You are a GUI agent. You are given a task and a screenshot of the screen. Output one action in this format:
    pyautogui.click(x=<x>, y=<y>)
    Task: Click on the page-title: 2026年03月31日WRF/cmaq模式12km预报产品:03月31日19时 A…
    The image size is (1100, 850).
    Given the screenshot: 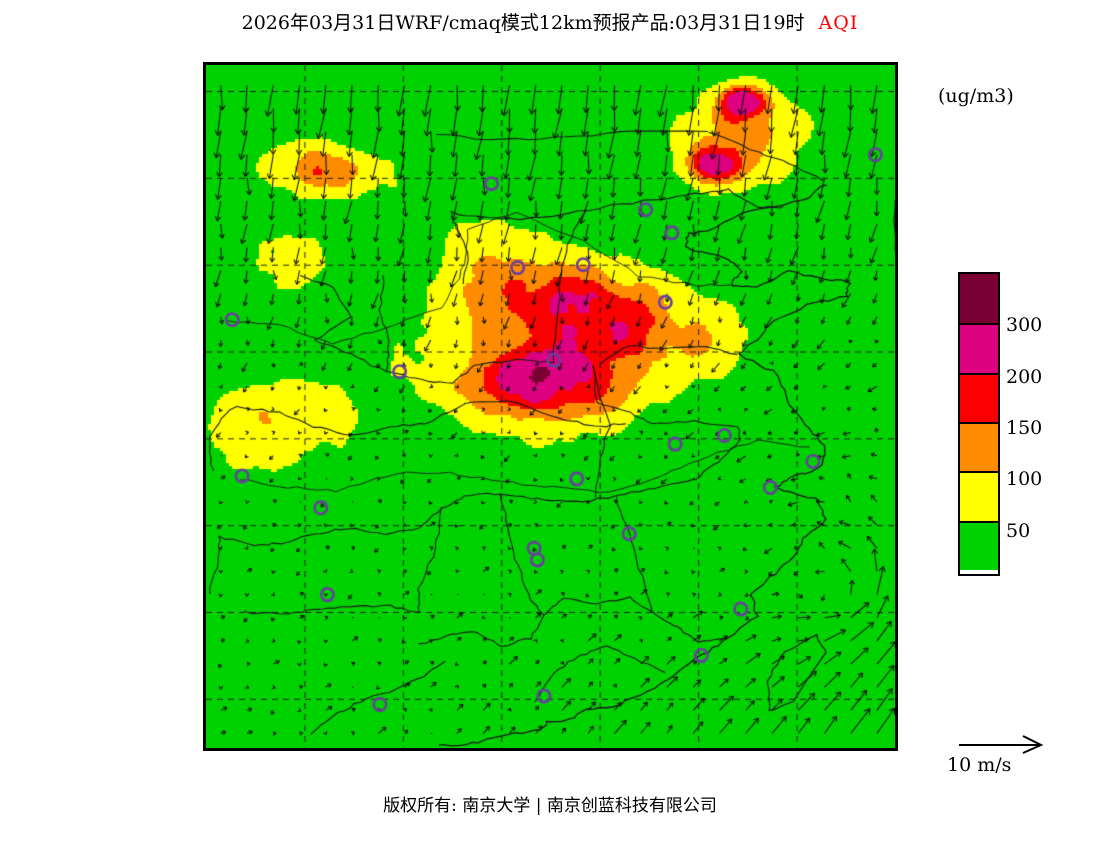 What is the action you would take?
    pyautogui.click(x=550, y=21)
    